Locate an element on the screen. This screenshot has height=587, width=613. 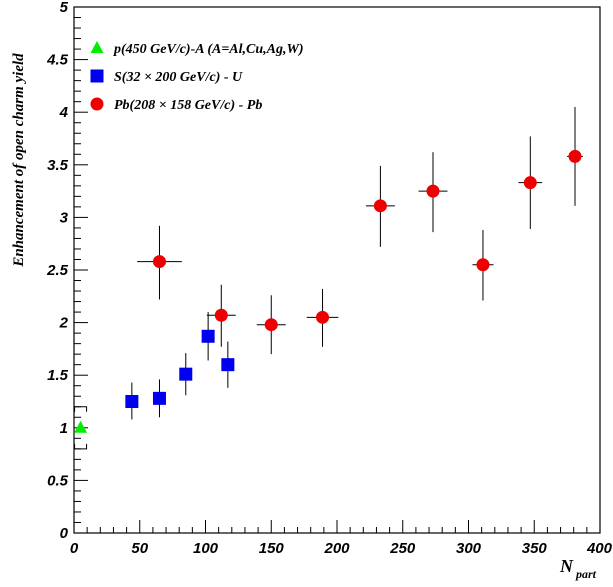
error-bracket-upper is located at coordinates (81, 409).